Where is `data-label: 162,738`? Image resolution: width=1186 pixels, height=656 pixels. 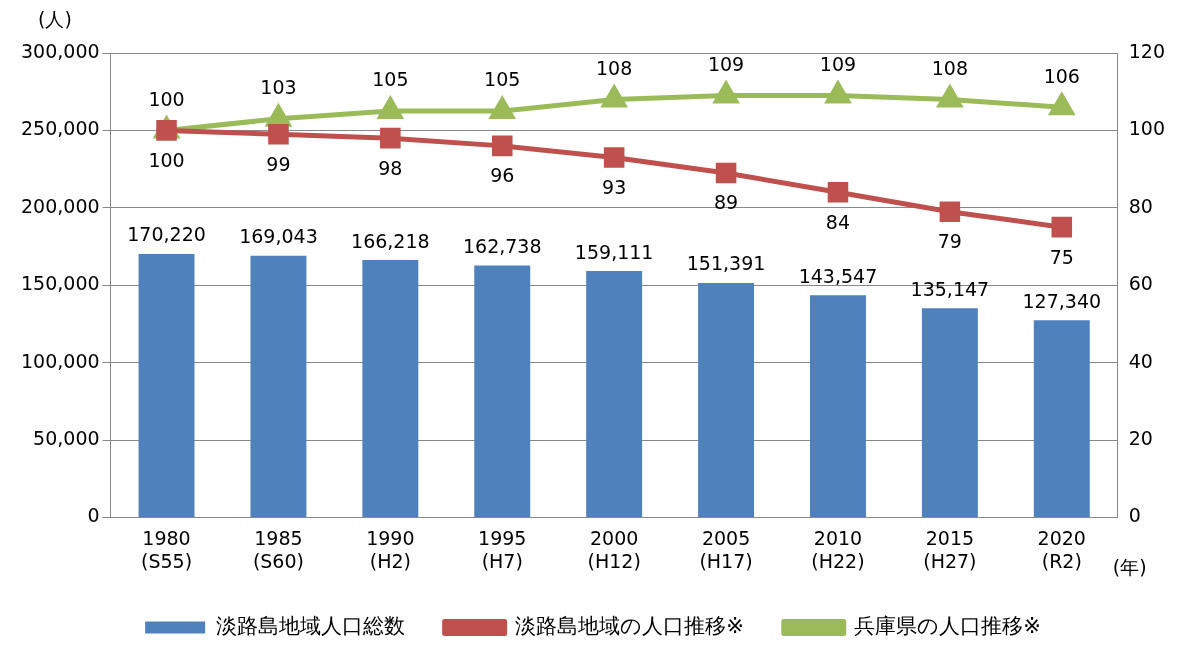 data-label: 162,738 is located at coordinates (502, 245).